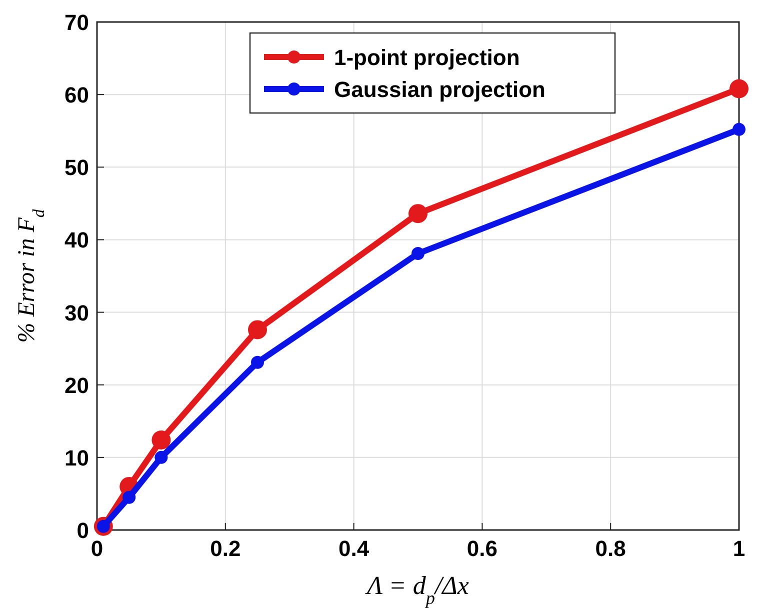 This screenshot has width=769, height=610. I want to click on x-tick-label: 0.4, so click(354, 548).